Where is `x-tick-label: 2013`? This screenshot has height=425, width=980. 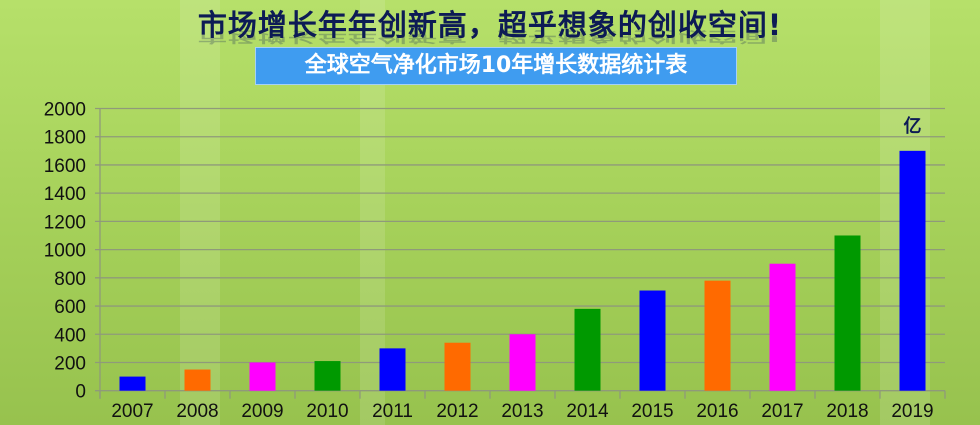 x-tick-label: 2013 is located at coordinates (522, 411).